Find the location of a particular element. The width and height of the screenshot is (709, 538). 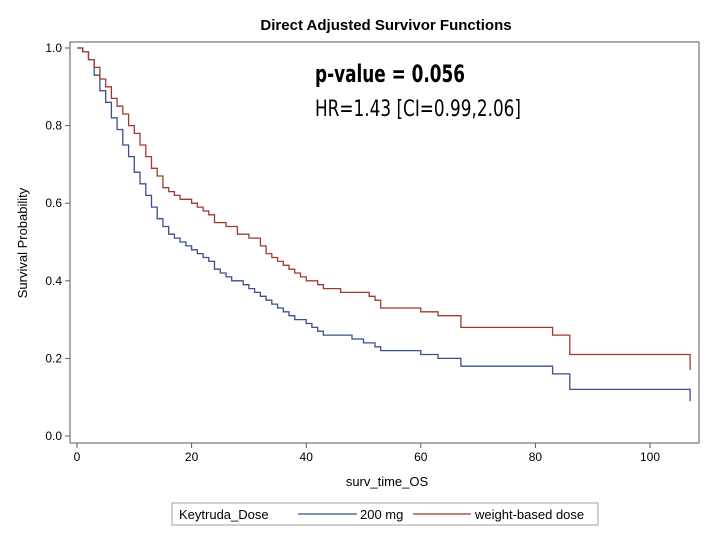

y-tick-label: 0.0 is located at coordinates (53, 436).